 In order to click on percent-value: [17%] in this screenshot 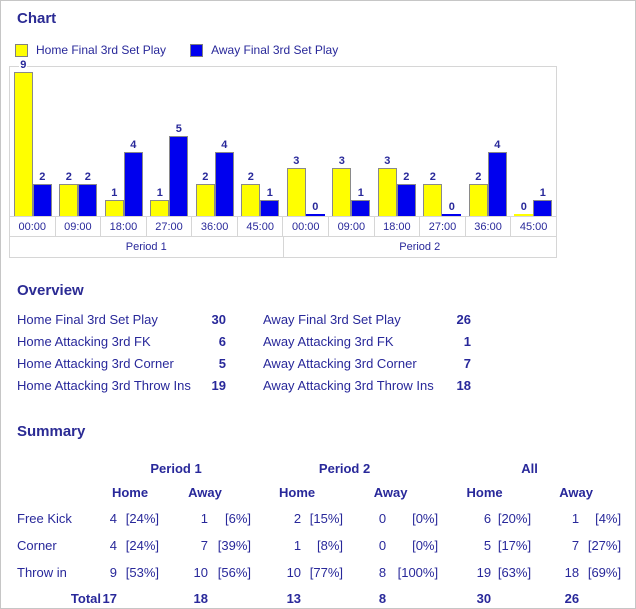, I will do `click(514, 545)`.